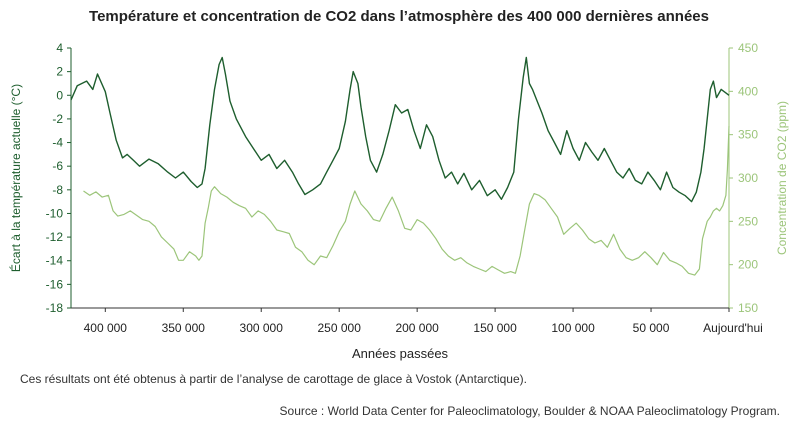  What do you see at coordinates (495, 328) in the screenshot?
I see `x-tick-label: 150 000` at bounding box center [495, 328].